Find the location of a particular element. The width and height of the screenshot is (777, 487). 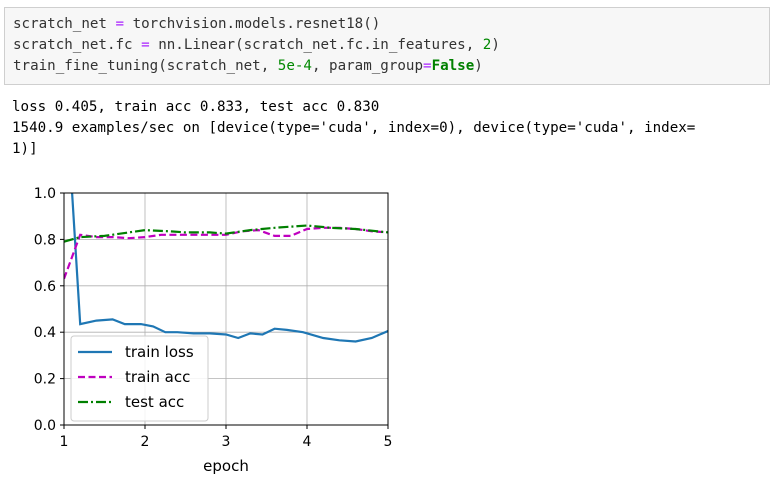

code-number: 5e-4 is located at coordinates (294, 66).